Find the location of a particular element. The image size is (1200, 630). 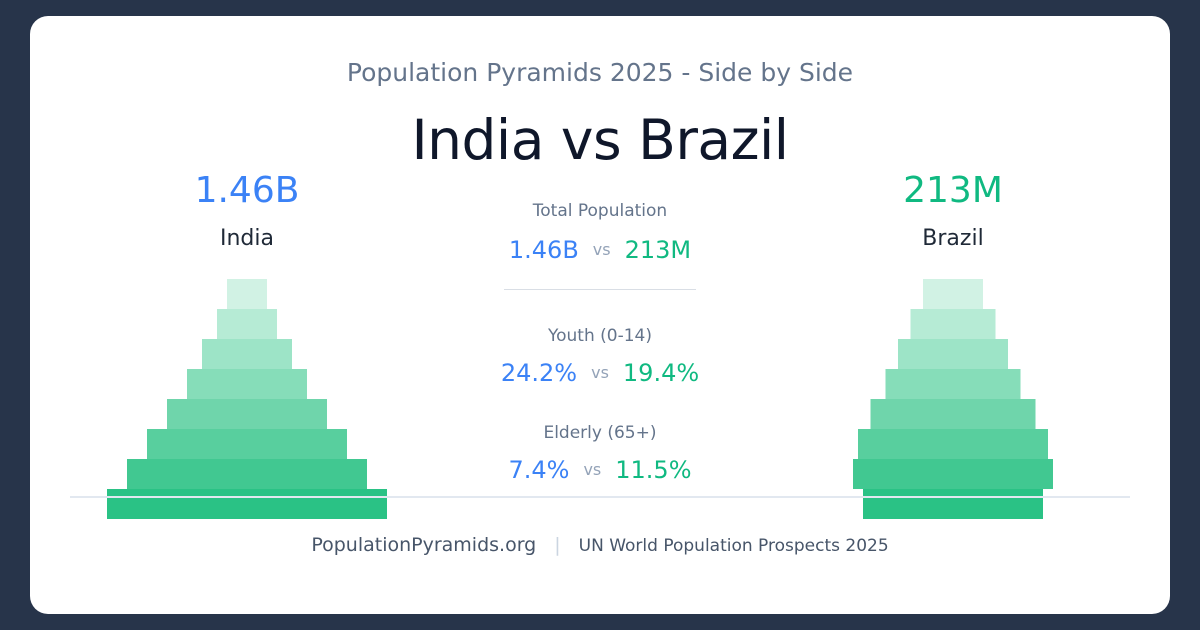

brazil-total-stat: 213M is located at coordinates (658, 250).